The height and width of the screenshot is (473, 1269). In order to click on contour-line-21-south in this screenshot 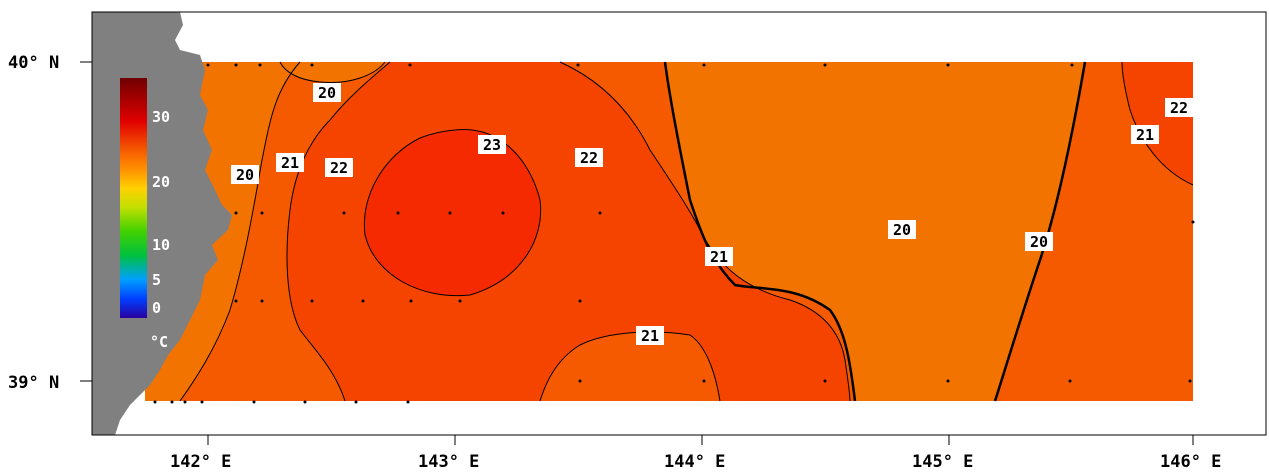, I will do `click(630, 366)`.